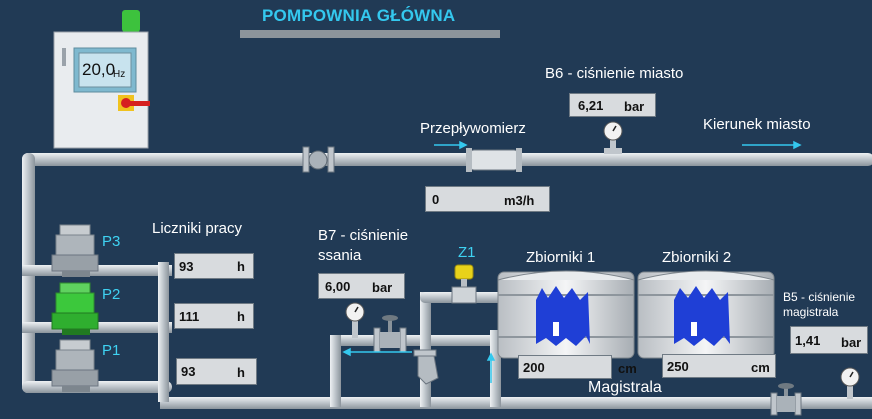 Image resolution: width=872 pixels, height=419 pixels. I want to click on counters-title: Liczniki pracy, so click(197, 228).